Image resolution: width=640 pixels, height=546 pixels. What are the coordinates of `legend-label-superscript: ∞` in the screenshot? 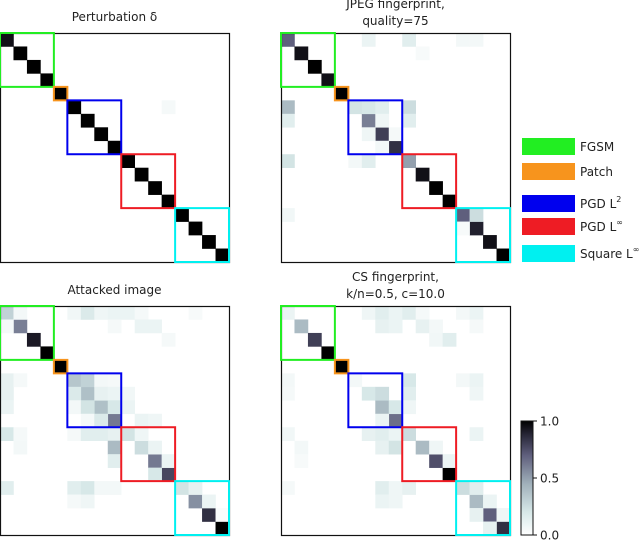 It's located at (619, 222).